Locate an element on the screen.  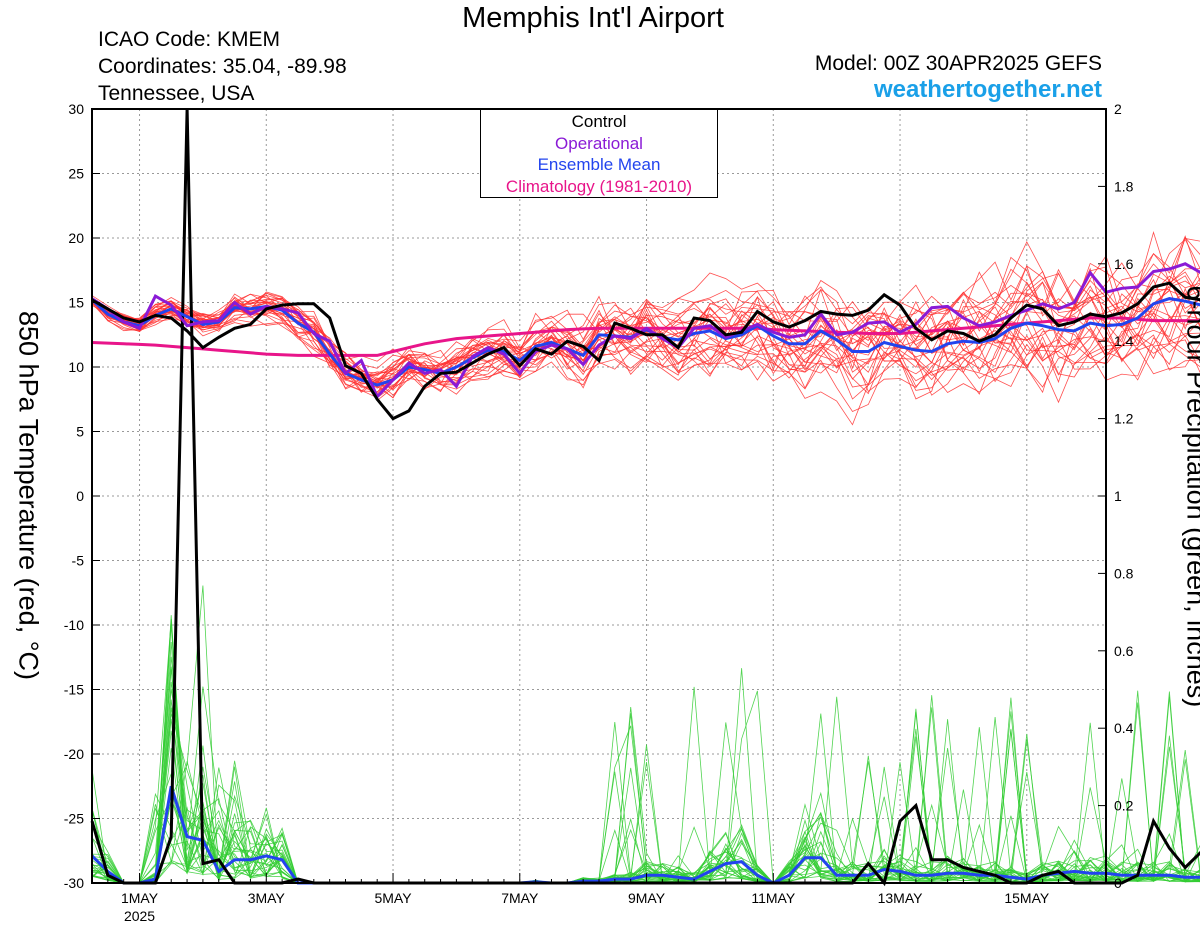
left-tick-label: -10 is located at coordinates (74, 625).